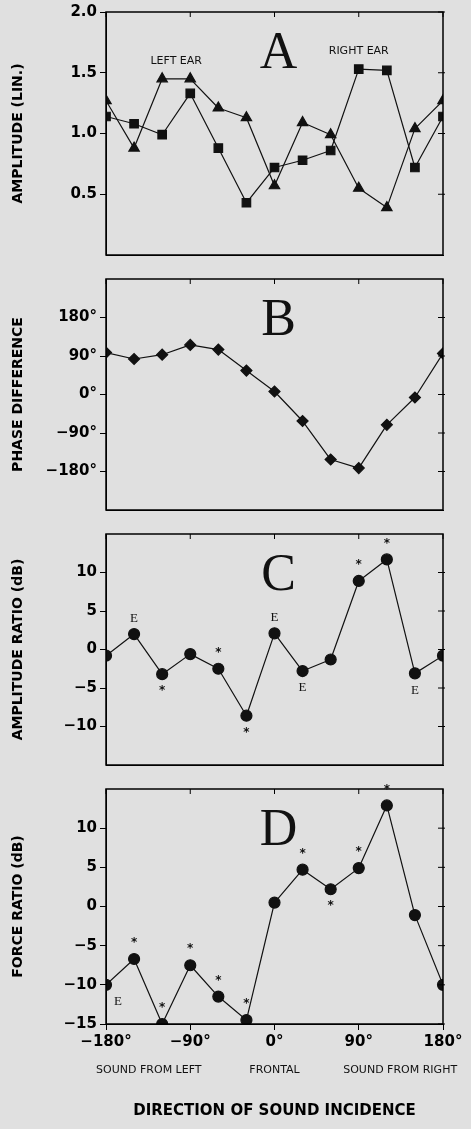 This screenshot has height=1129, width=471. I want to click on y-tick-label: 1.5, so click(83, 71).